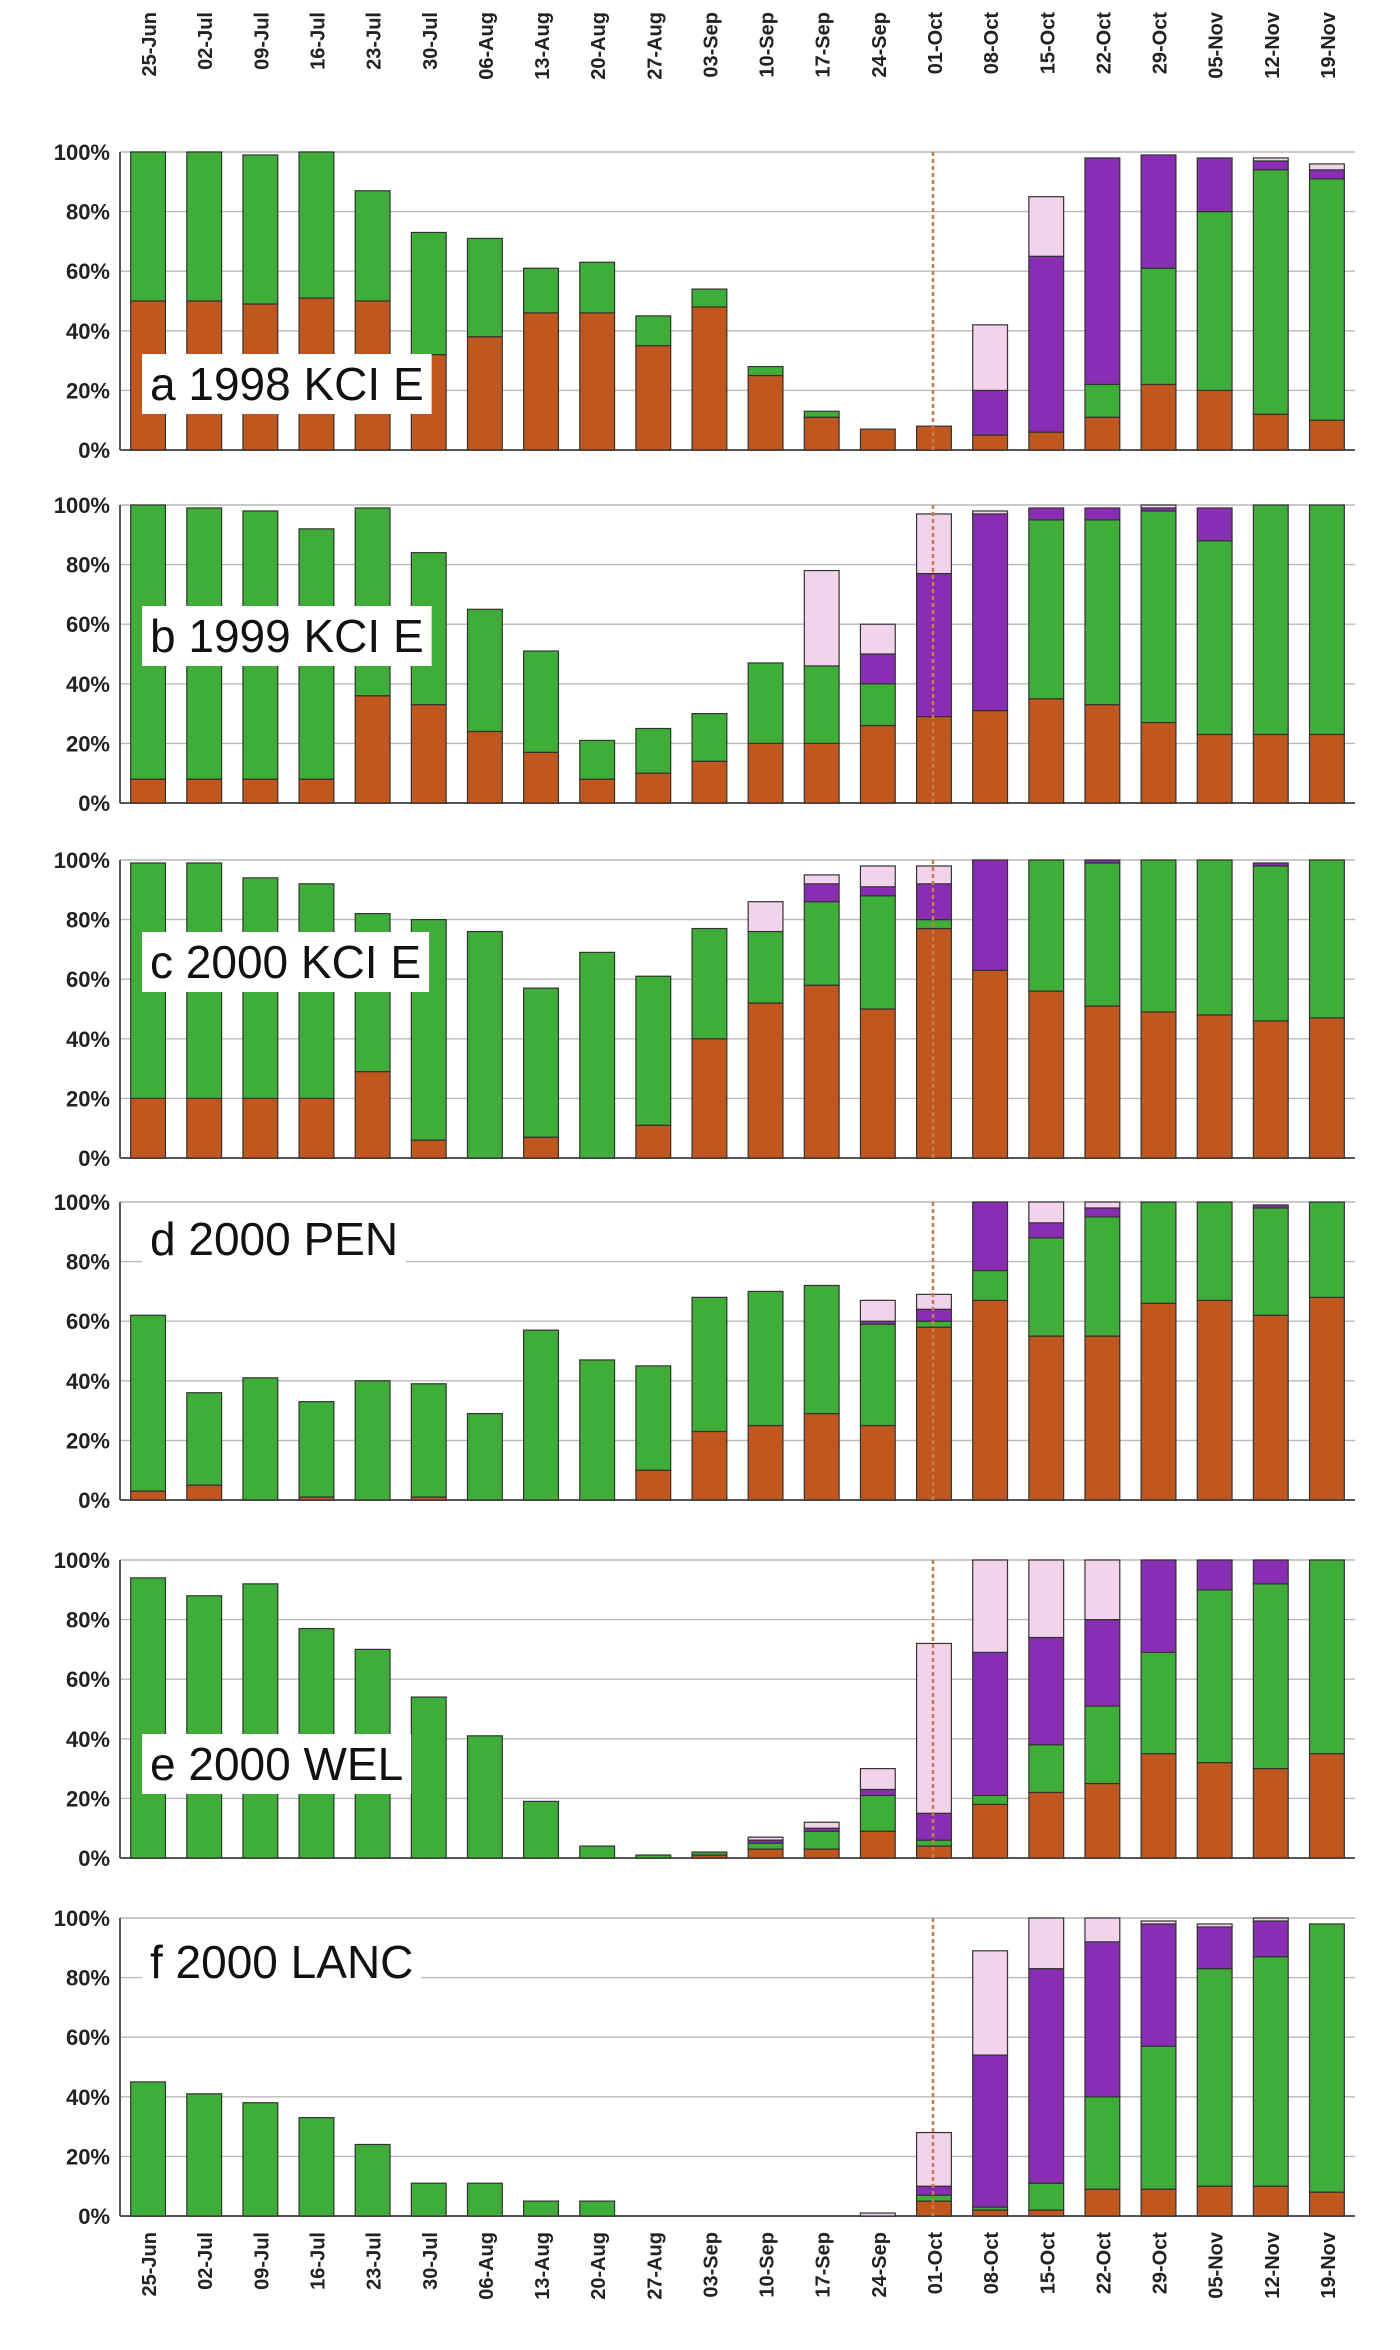 The image size is (1400, 2350). Describe the element at coordinates (375, 2261) in the screenshot. I see `x-tick-label-bottom: 23-Jul` at that location.